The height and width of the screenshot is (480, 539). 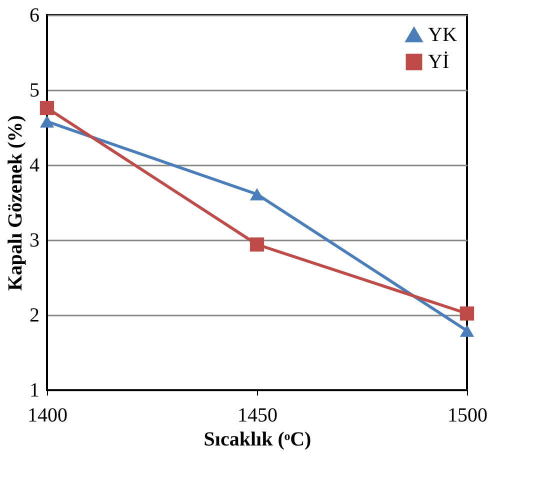 What do you see at coordinates (35, 391) in the screenshot?
I see `y-tick-label: 1` at bounding box center [35, 391].